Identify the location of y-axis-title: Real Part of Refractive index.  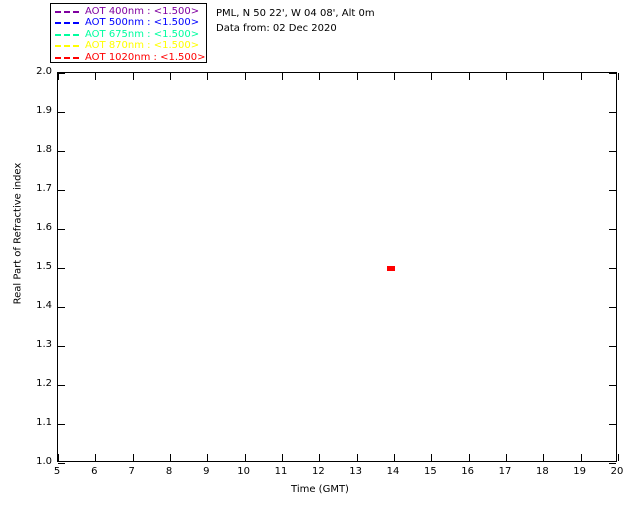
(18, 233).